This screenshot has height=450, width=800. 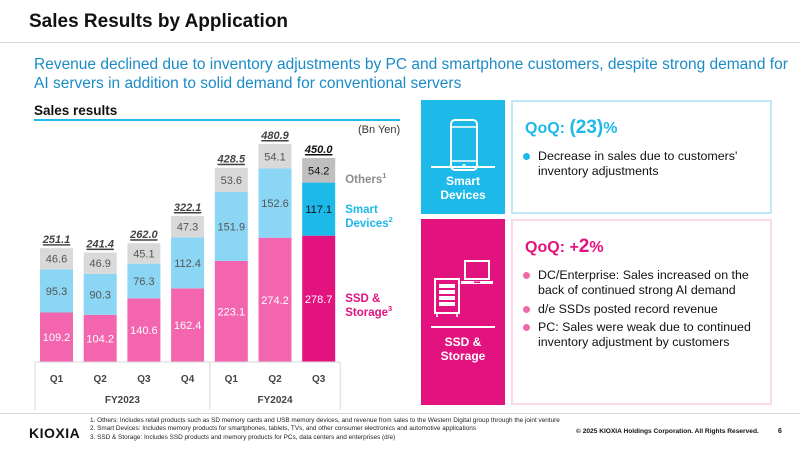 I want to click on smart-devices-label: Smart Devices, so click(x=463, y=188).